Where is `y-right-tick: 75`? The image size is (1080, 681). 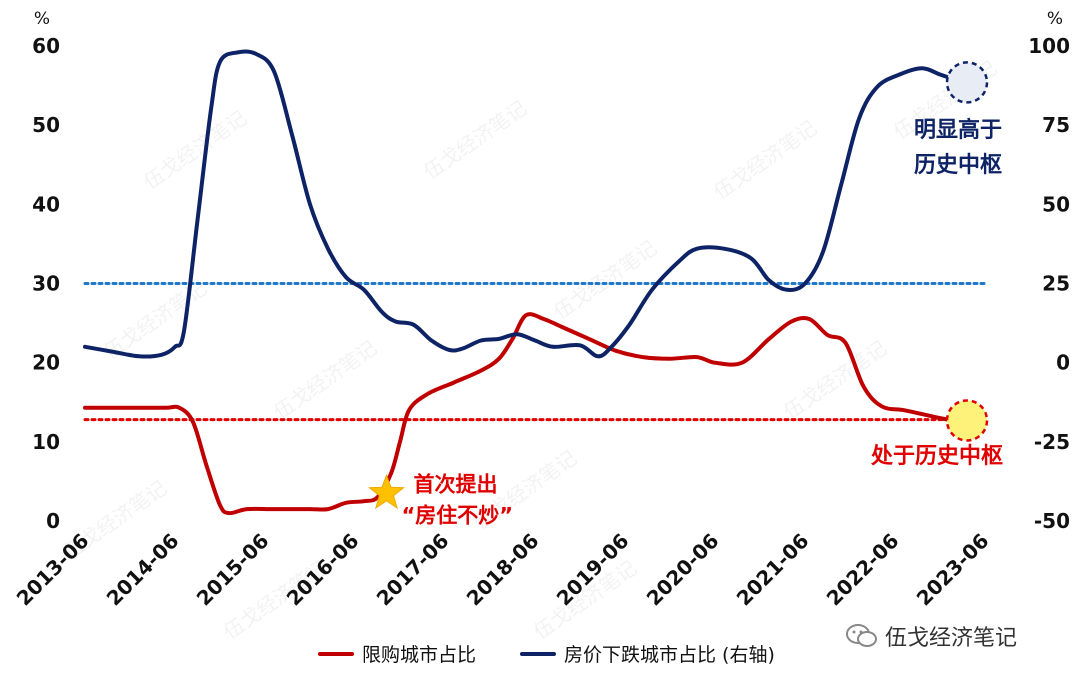 y-right-tick: 75 is located at coordinates (1056, 125).